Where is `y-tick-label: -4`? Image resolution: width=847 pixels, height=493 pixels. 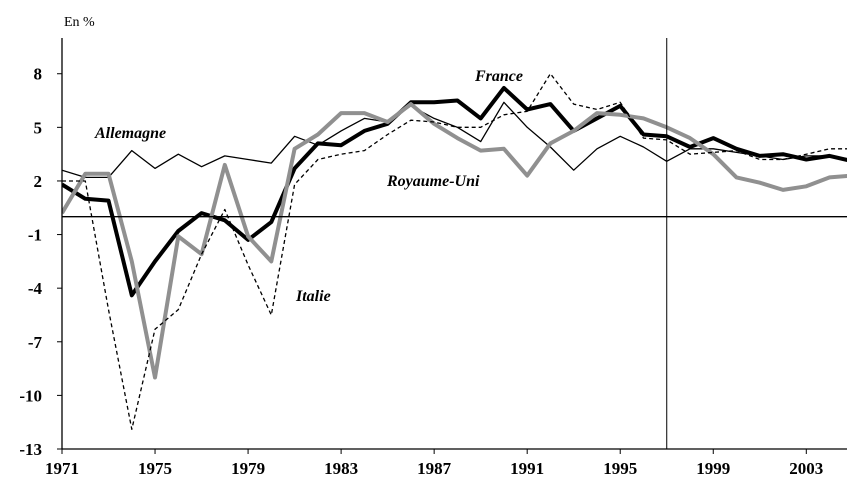 y-tick-label: -4 is located at coordinates (35, 288).